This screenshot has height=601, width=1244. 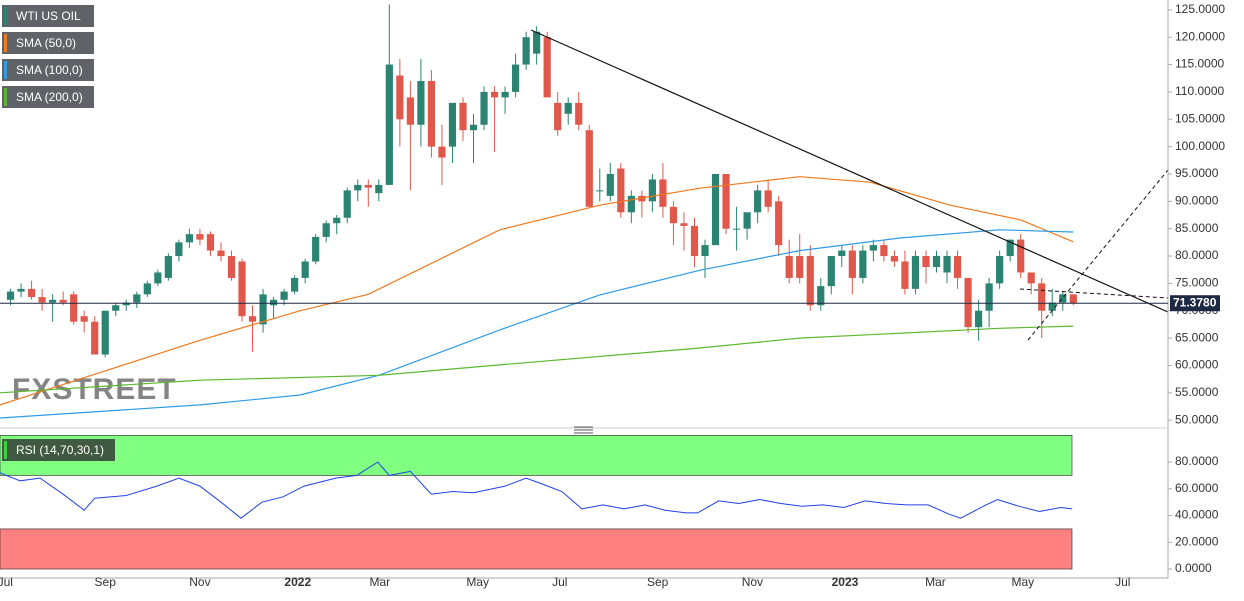 What do you see at coordinates (1199, 64) in the screenshot?
I see `y-tick-label: 115.0000` at bounding box center [1199, 64].